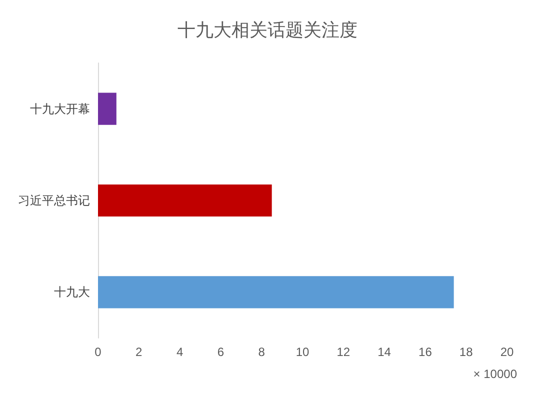 The image size is (535, 401). I want to click on y-tick-label: 习近平总书记, so click(54, 201).